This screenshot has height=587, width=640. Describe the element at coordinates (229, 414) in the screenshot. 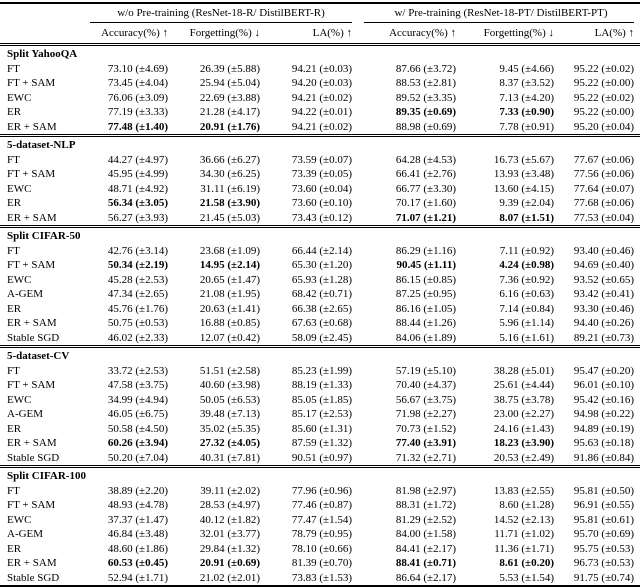

I see `value-cell: 39.48 (±7.13)` at that location.